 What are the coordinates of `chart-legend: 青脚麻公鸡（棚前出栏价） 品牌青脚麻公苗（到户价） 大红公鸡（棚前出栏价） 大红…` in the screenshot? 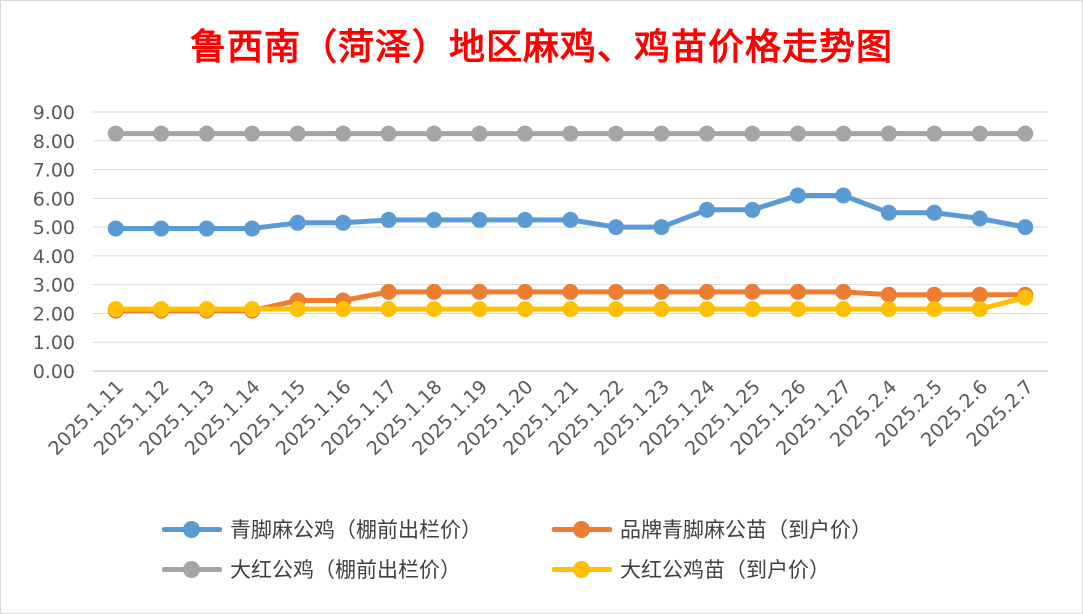 It's located at (580, 556).